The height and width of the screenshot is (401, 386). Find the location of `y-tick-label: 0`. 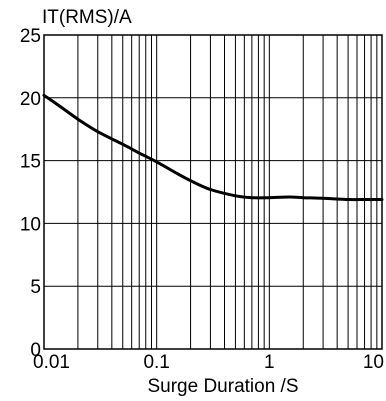

y-tick-label: 0 is located at coordinates (35, 350).